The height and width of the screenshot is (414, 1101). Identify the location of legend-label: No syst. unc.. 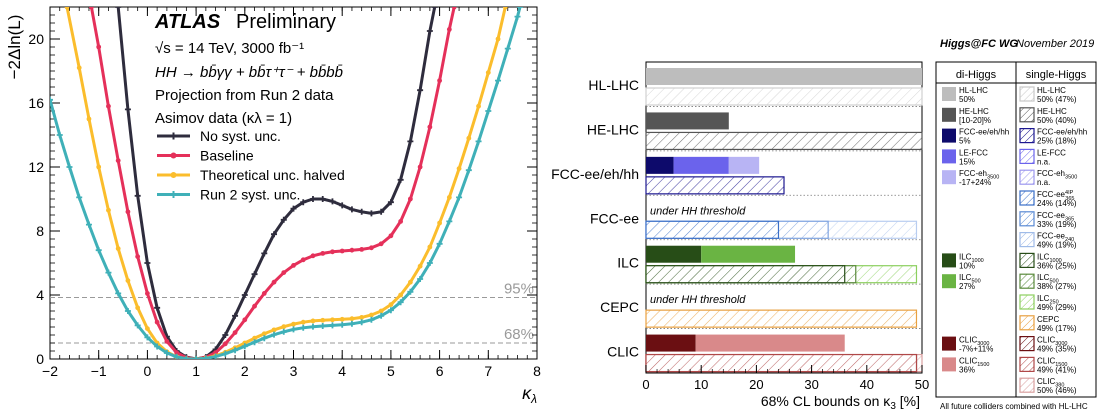
(240, 136).